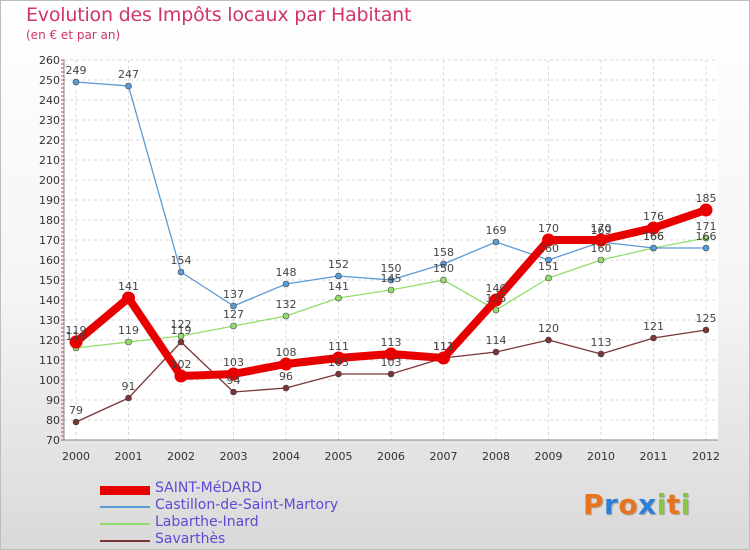  Describe the element at coordinates (49, 60) in the screenshot. I see `y-tick-label: 260` at that location.